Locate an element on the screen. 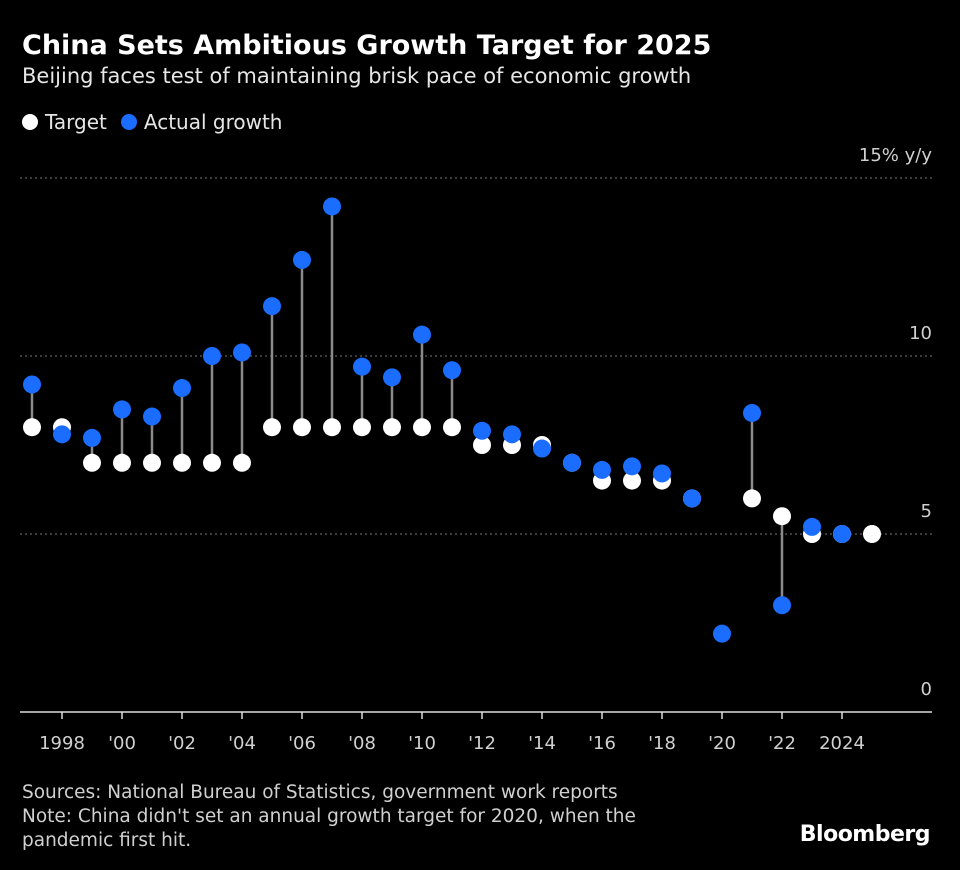 The image size is (960, 870). y-tick-label: 5 is located at coordinates (926, 511).